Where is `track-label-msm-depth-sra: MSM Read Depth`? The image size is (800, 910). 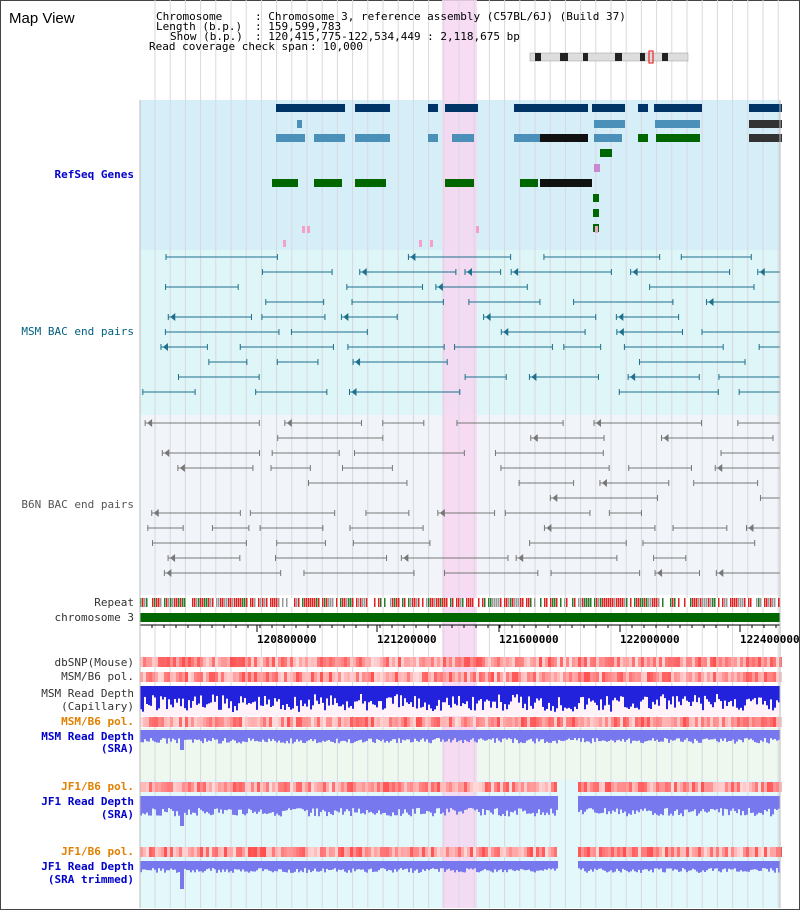
track-label-msm-depth-sra: MSM Read Depth is located at coordinates (87, 736).